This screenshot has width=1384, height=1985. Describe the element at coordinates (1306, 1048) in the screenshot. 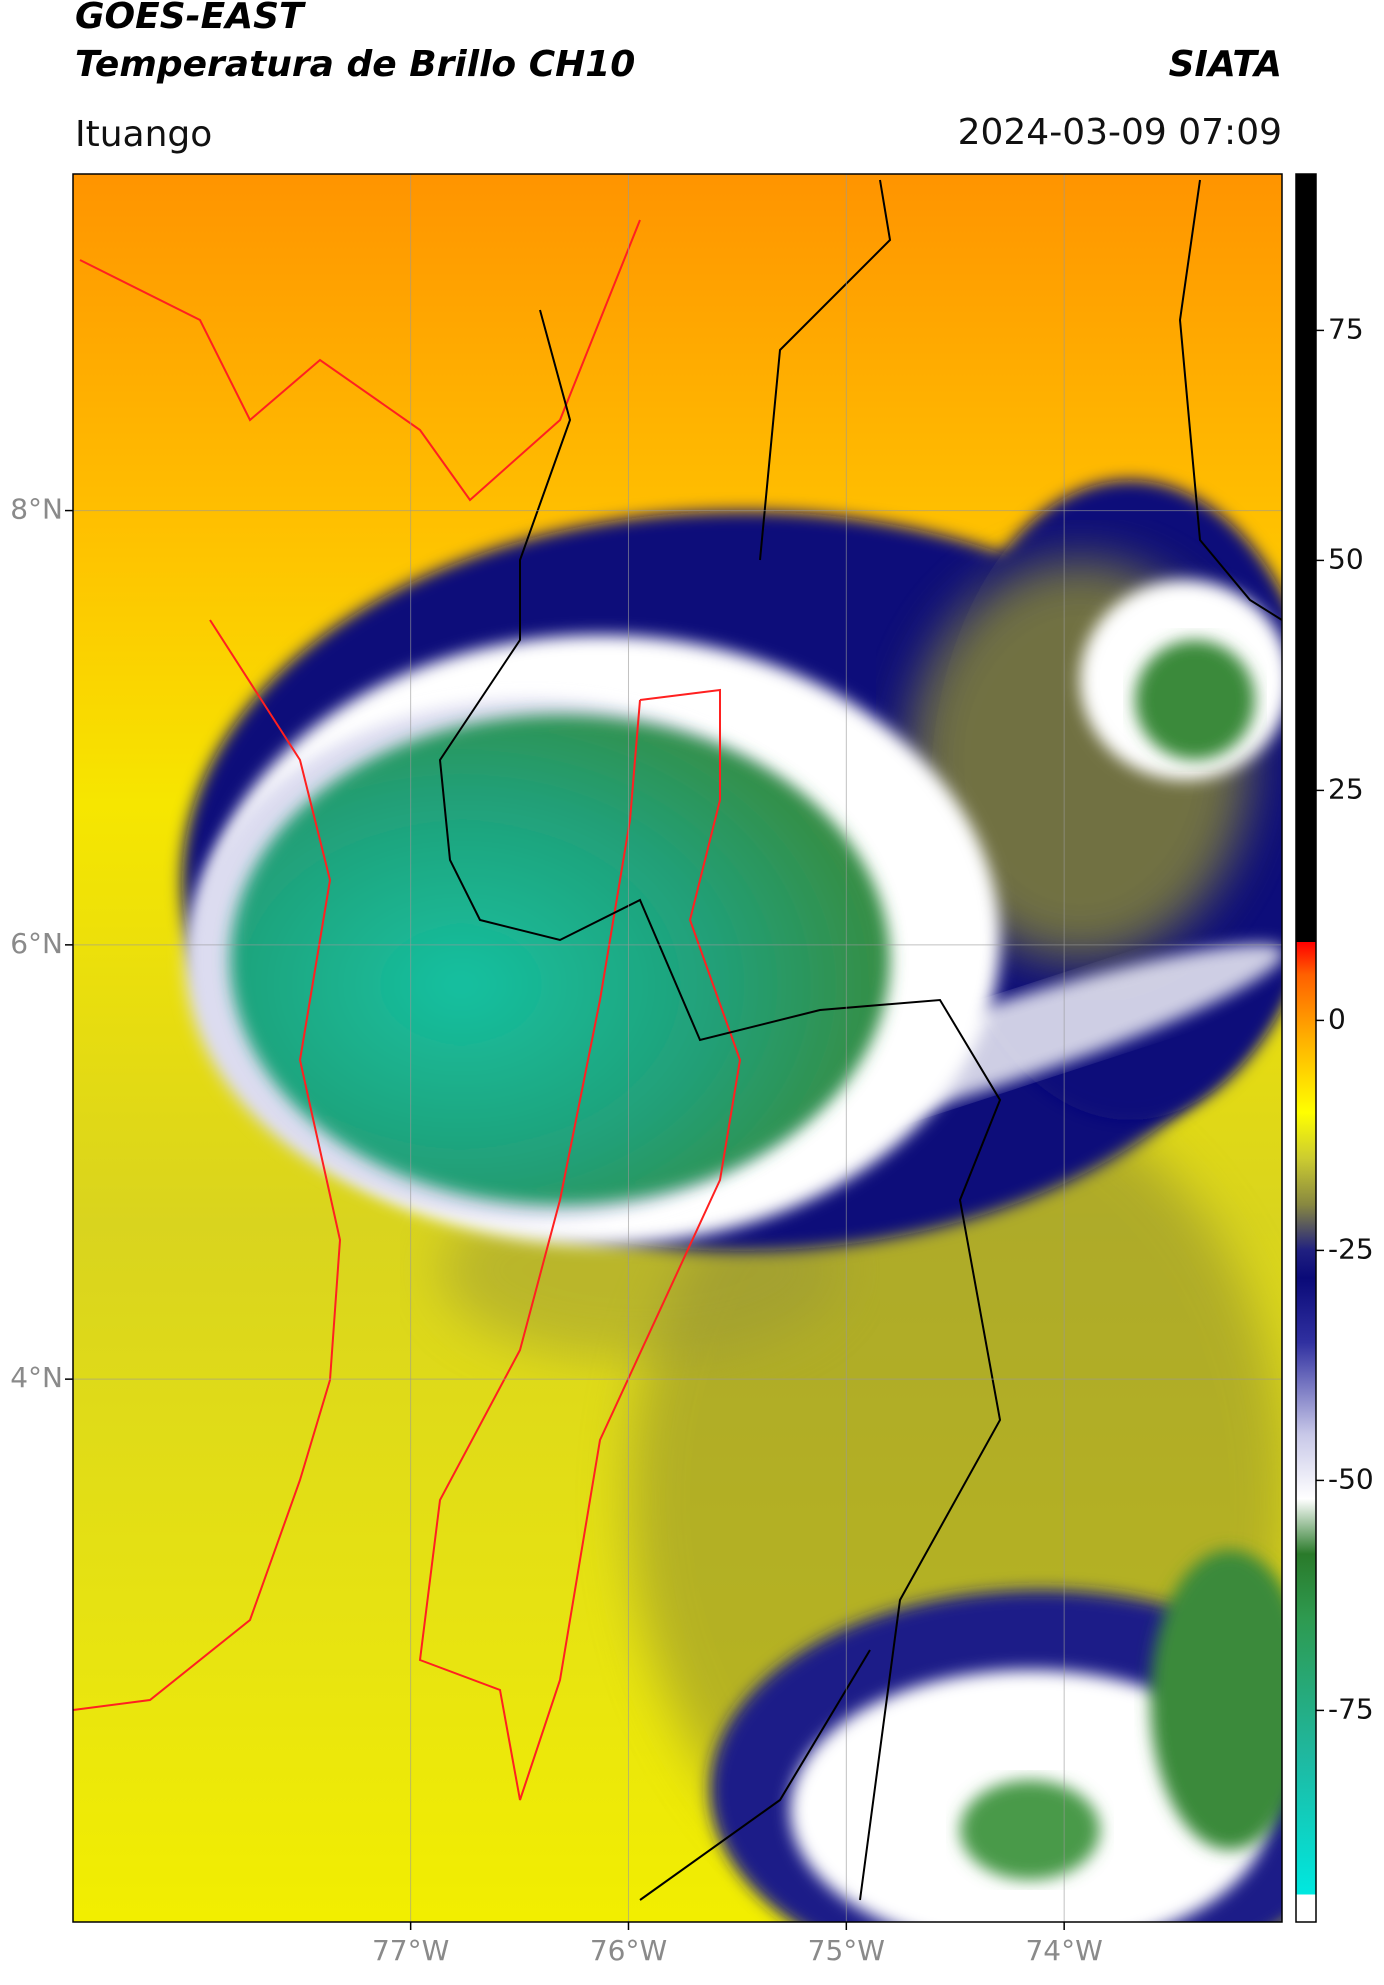

I see `colorbar` at that location.